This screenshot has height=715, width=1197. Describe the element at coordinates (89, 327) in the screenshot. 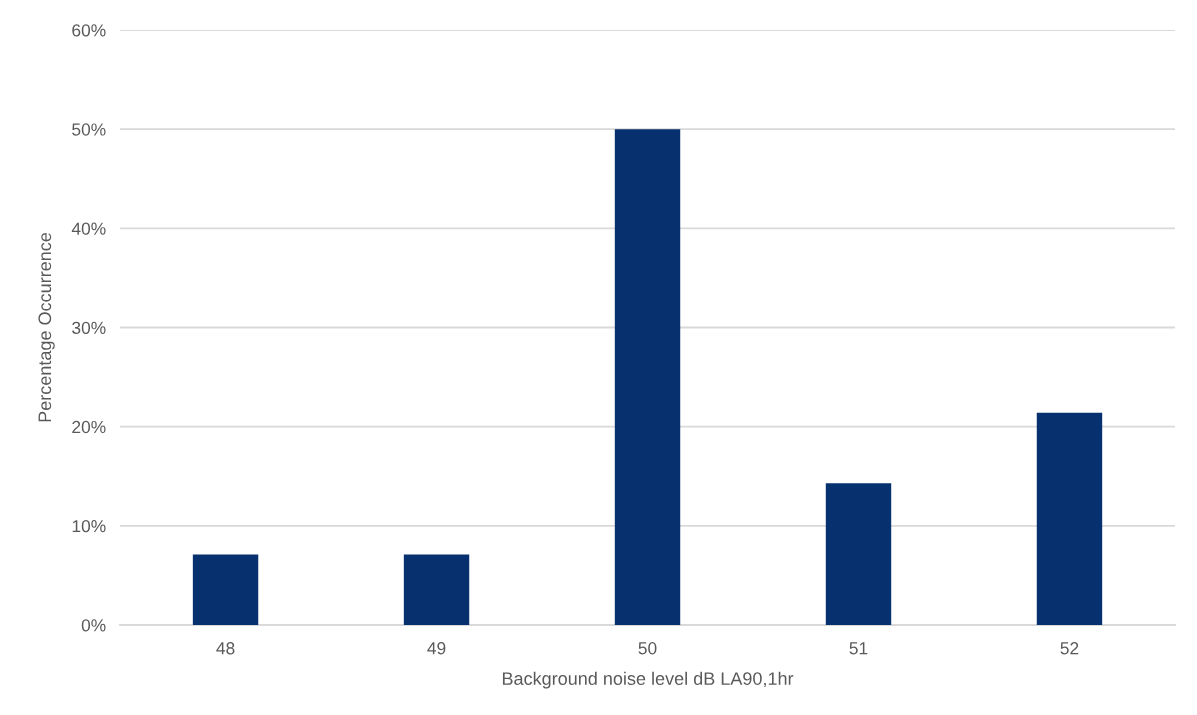

I see `y-tick-label: 30%` at that location.